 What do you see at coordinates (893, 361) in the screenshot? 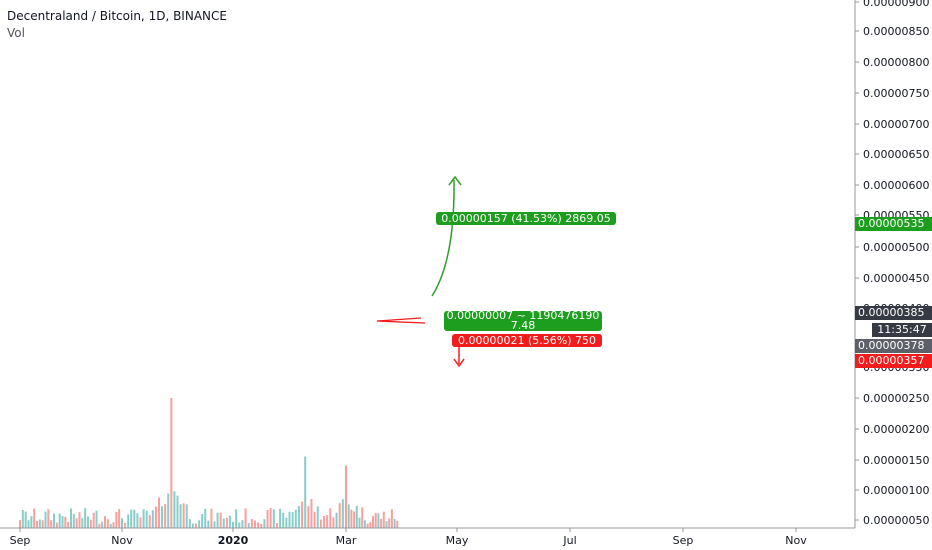
I see `price-tag-stop: 0.00000357` at bounding box center [893, 361].